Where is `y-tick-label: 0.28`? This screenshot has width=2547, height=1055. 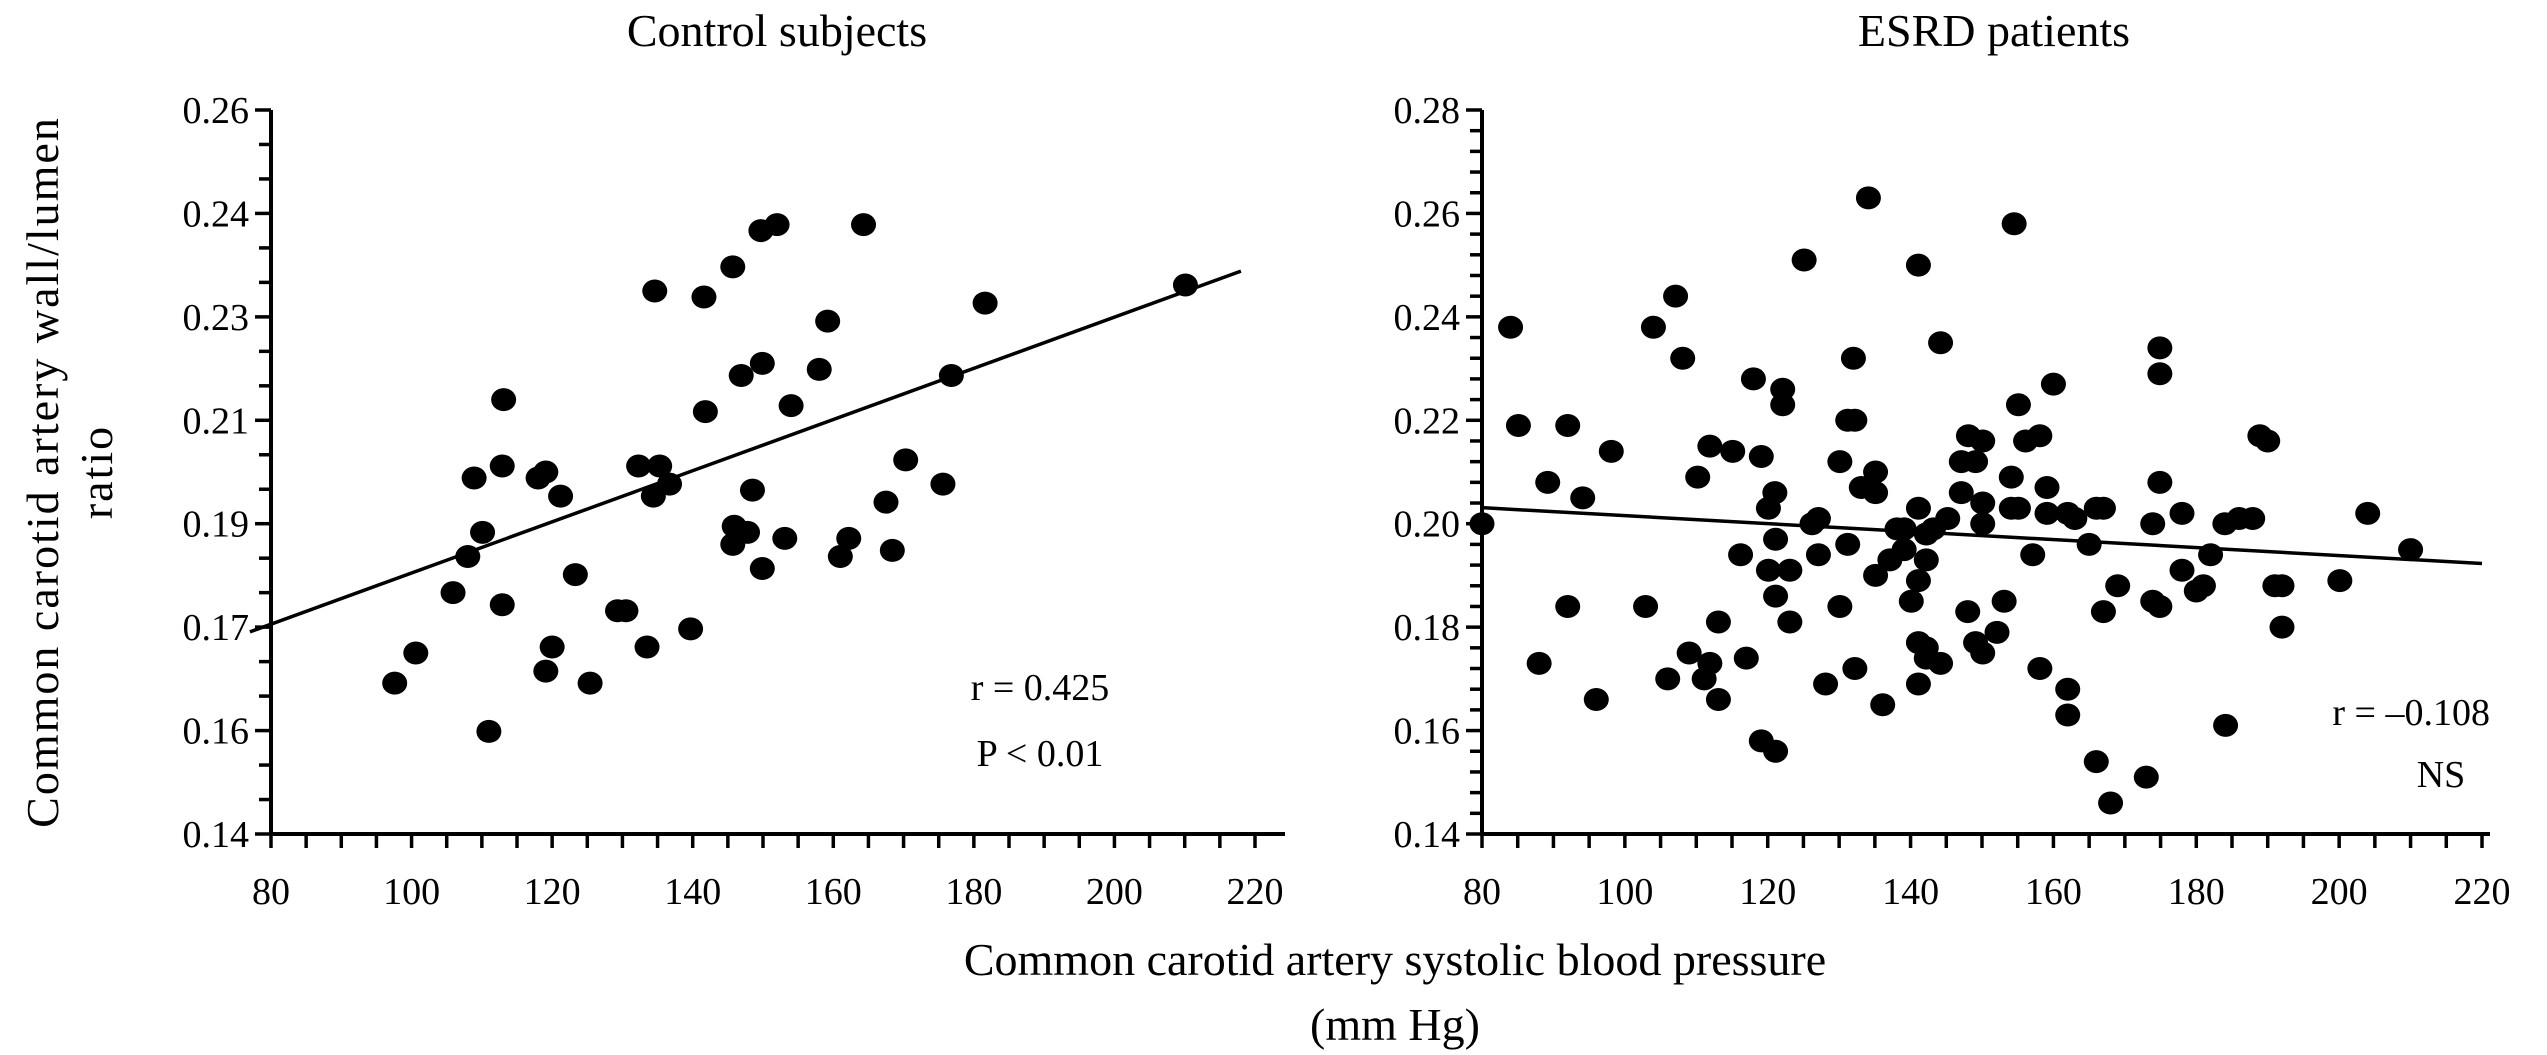
y-tick-label: 0.28 is located at coordinates (1427, 111).